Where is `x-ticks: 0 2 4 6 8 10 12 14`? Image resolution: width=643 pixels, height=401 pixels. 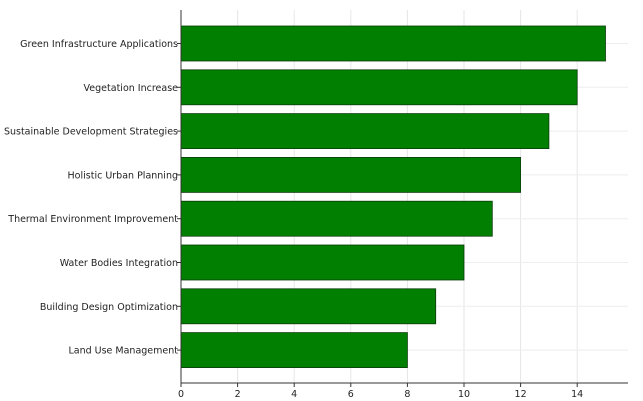
x-ticks: 0 2 4 6 8 10 12 14 is located at coordinates (380, 391).